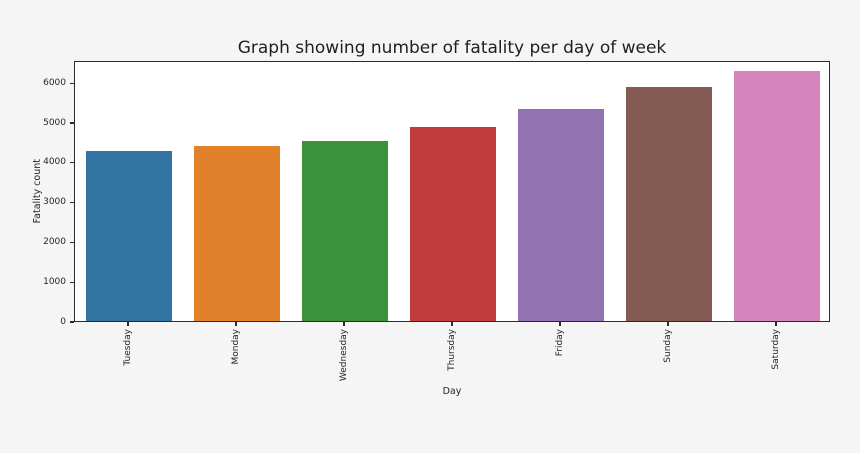 Image resolution: width=860 pixels, height=453 pixels. Describe the element at coordinates (667, 346) in the screenshot. I see `x-tick-label-sunday: Sunday` at that location.